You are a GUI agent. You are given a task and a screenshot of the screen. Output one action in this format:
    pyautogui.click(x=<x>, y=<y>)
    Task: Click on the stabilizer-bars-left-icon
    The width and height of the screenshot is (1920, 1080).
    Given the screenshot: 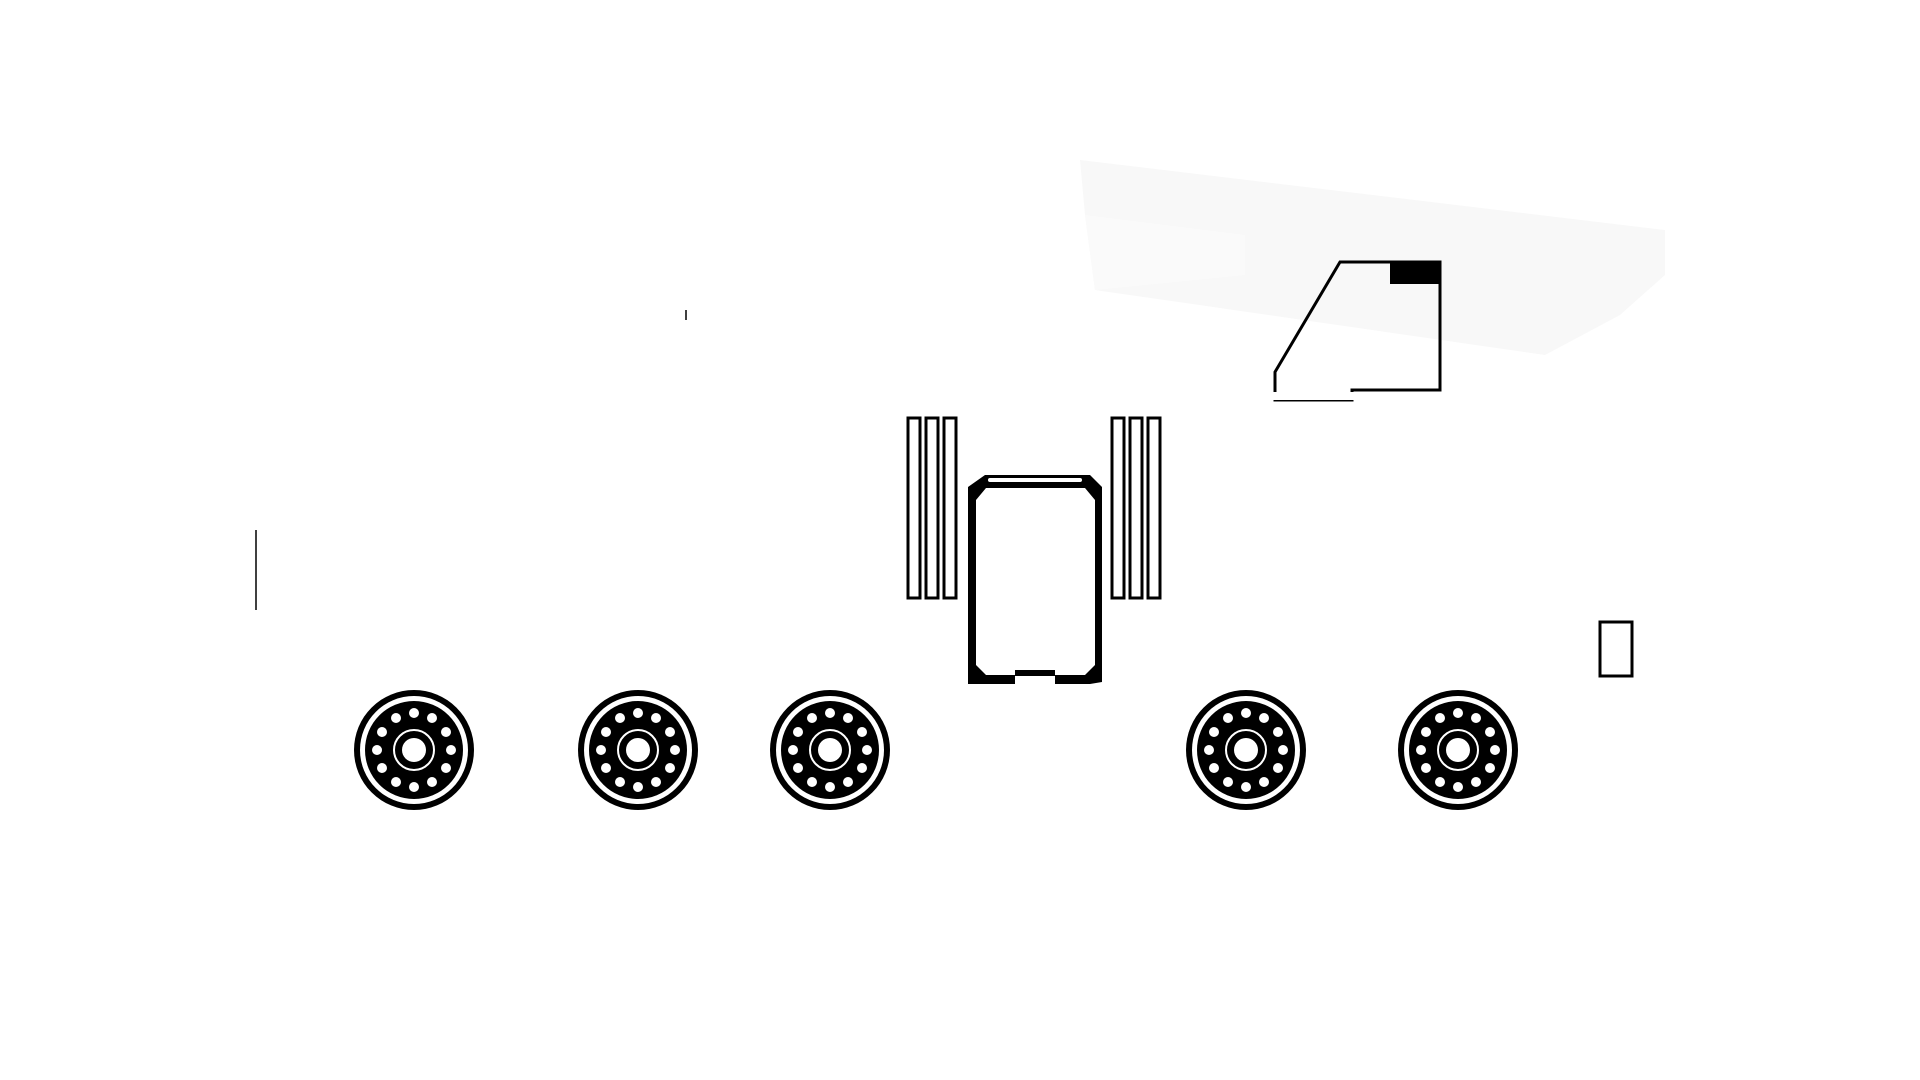 What is the action you would take?
    pyautogui.click(x=932, y=508)
    